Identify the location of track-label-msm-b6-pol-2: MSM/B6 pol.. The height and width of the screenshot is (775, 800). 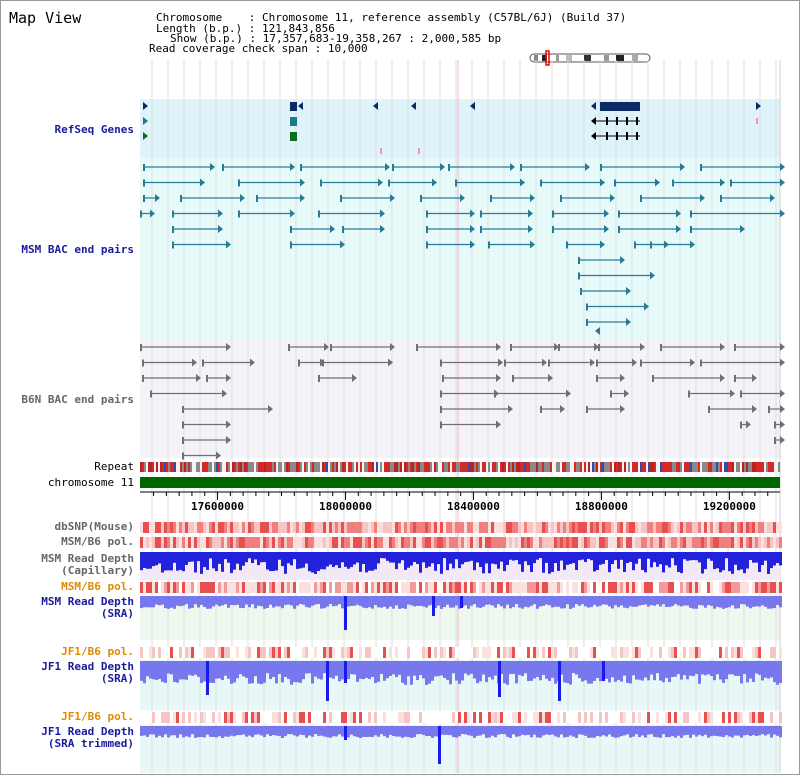
(97, 586).